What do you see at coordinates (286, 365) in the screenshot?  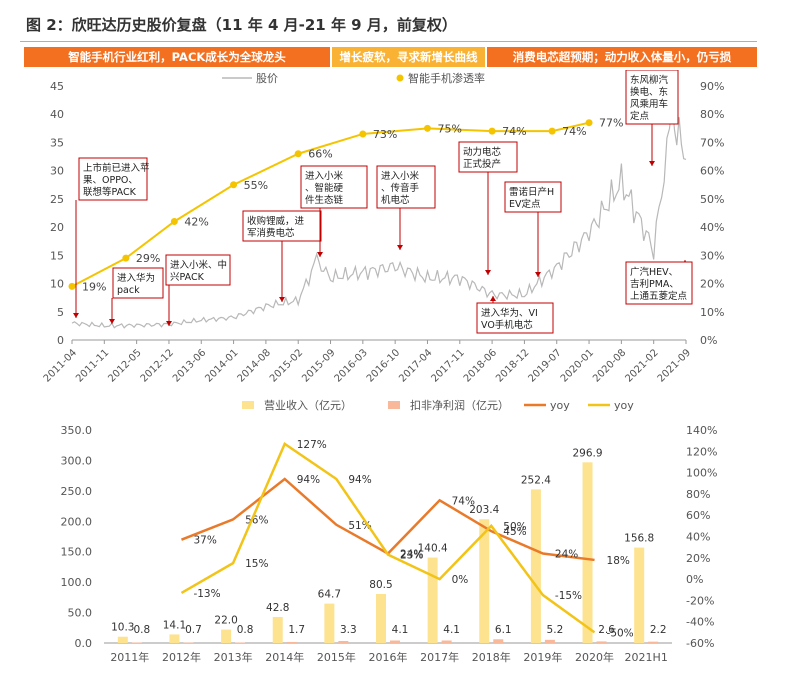 I see `x-tick-label: 2015-02` at bounding box center [286, 365].